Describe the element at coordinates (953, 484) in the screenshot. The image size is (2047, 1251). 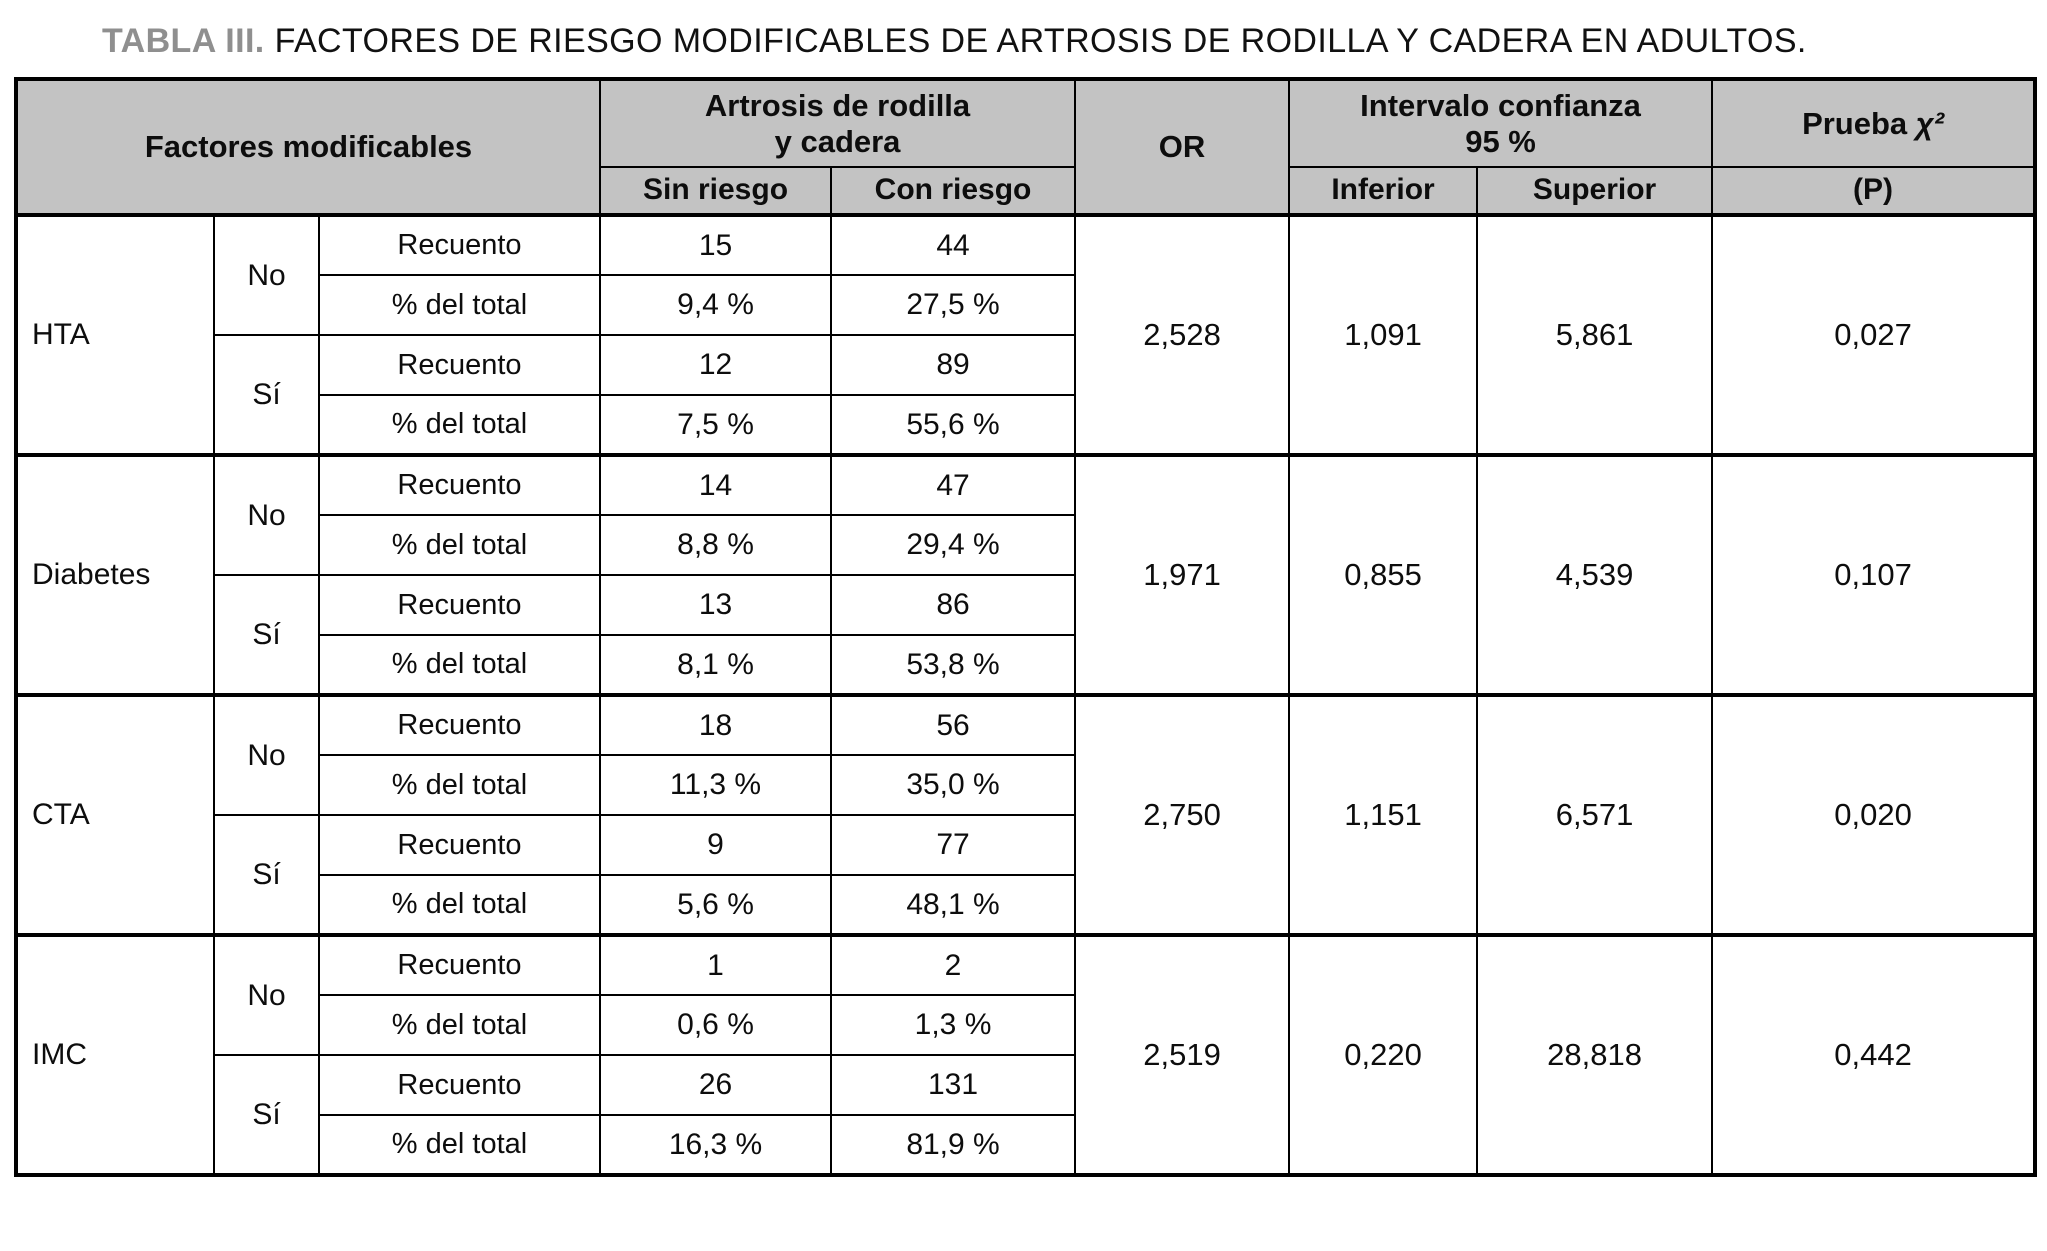
I see `cell-con-riesgo: 47` at that location.